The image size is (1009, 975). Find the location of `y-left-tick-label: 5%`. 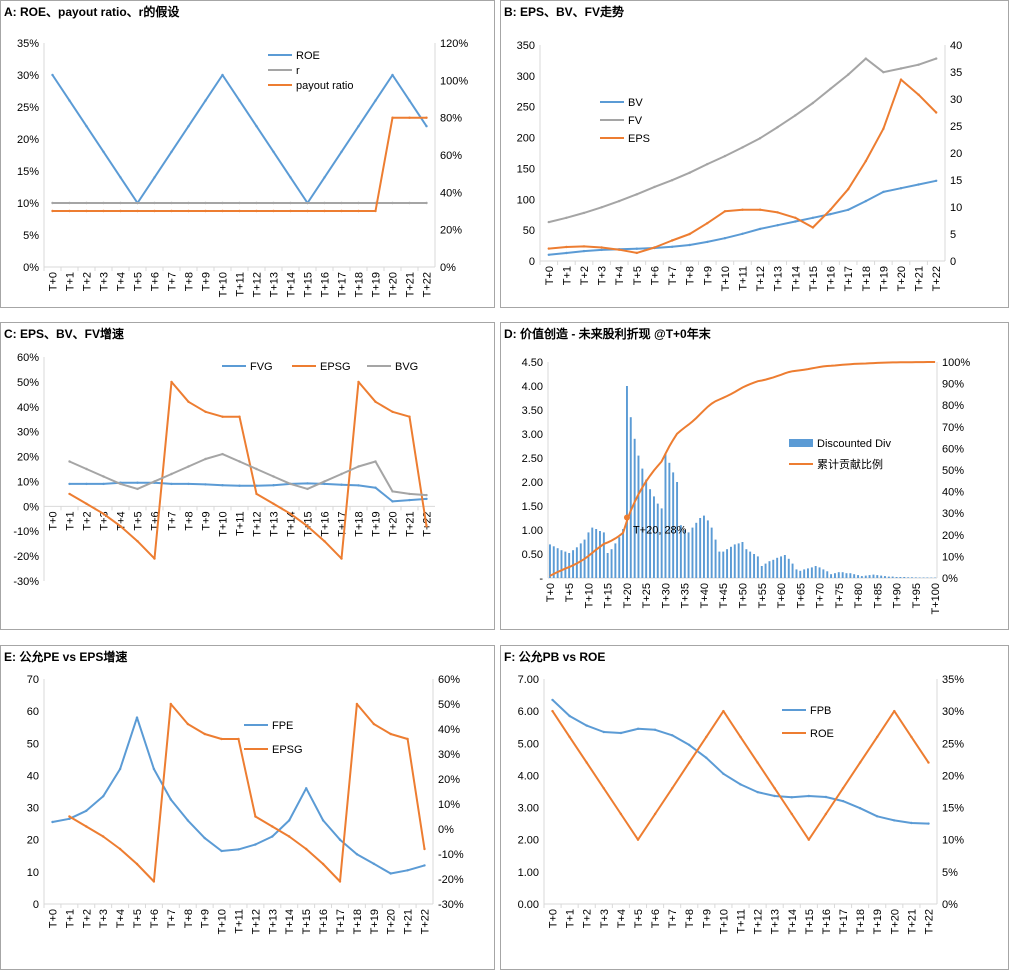

y-left-tick-label: 5% is located at coordinates (31, 236).